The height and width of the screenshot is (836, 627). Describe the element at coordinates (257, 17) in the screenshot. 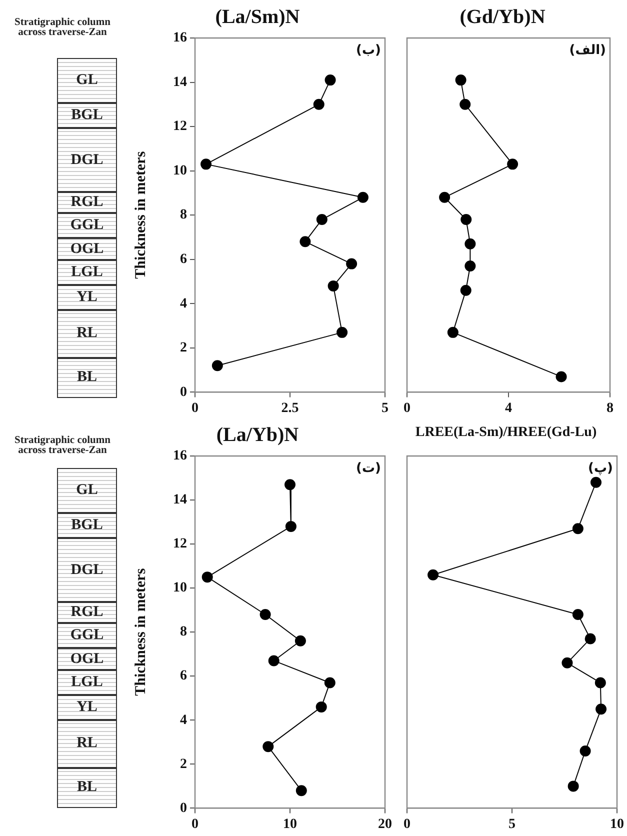

I see `chart-title: (La/Sm)N` at that location.